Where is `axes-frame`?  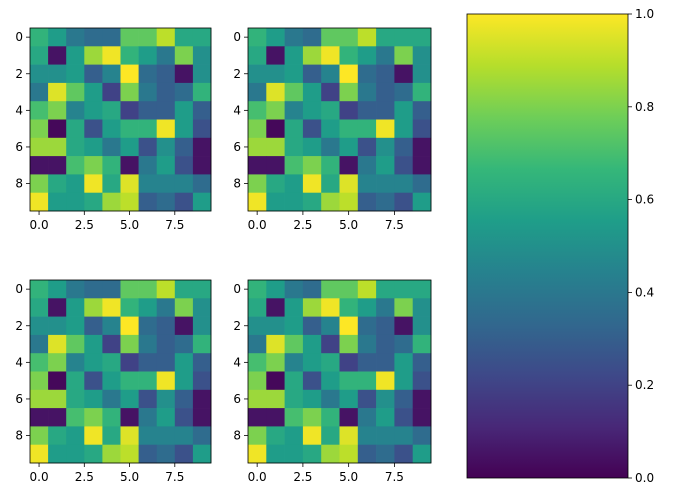 axes-frame is located at coordinates (120, 371).